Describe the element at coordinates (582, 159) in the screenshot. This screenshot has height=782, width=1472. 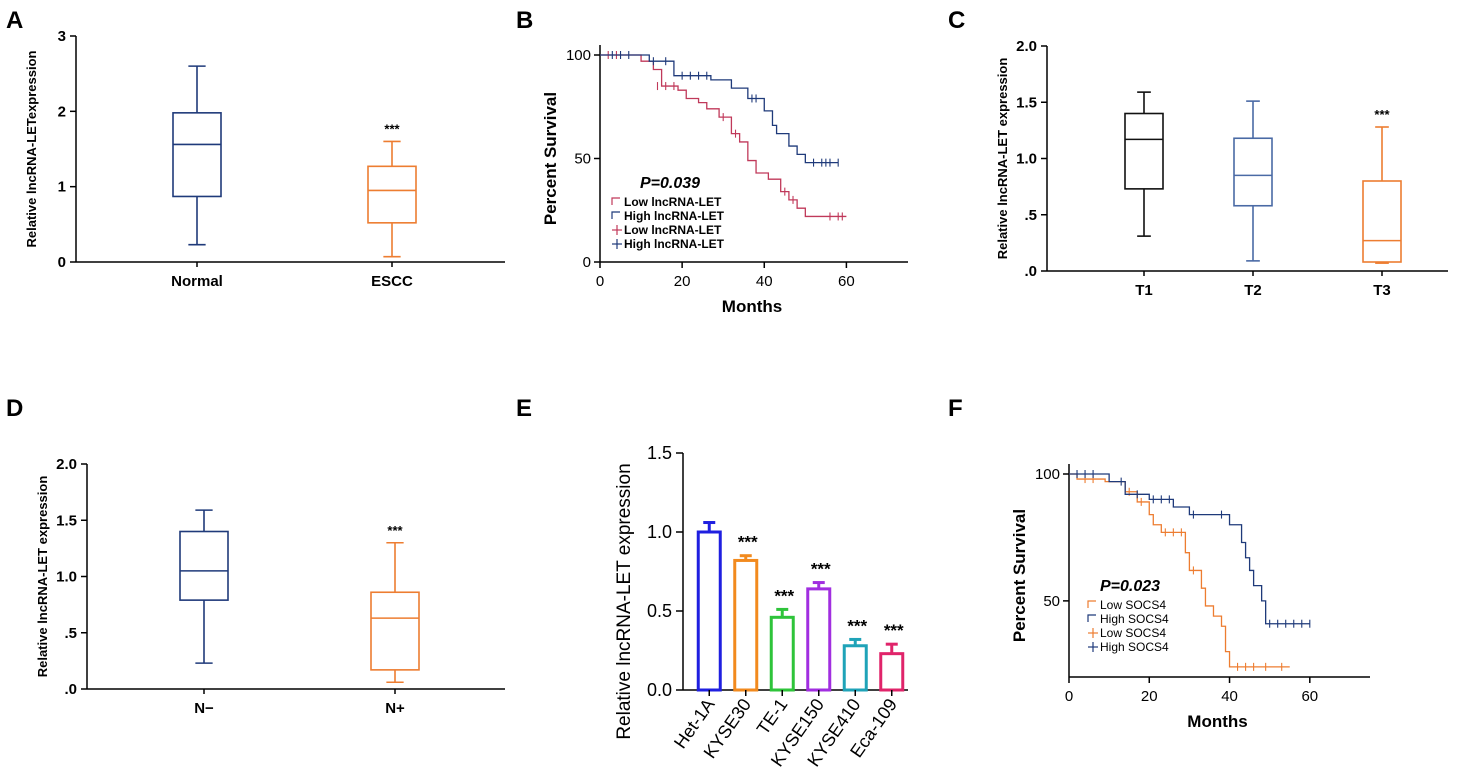
I see `panel-b-y-tick-label: 50` at that location.